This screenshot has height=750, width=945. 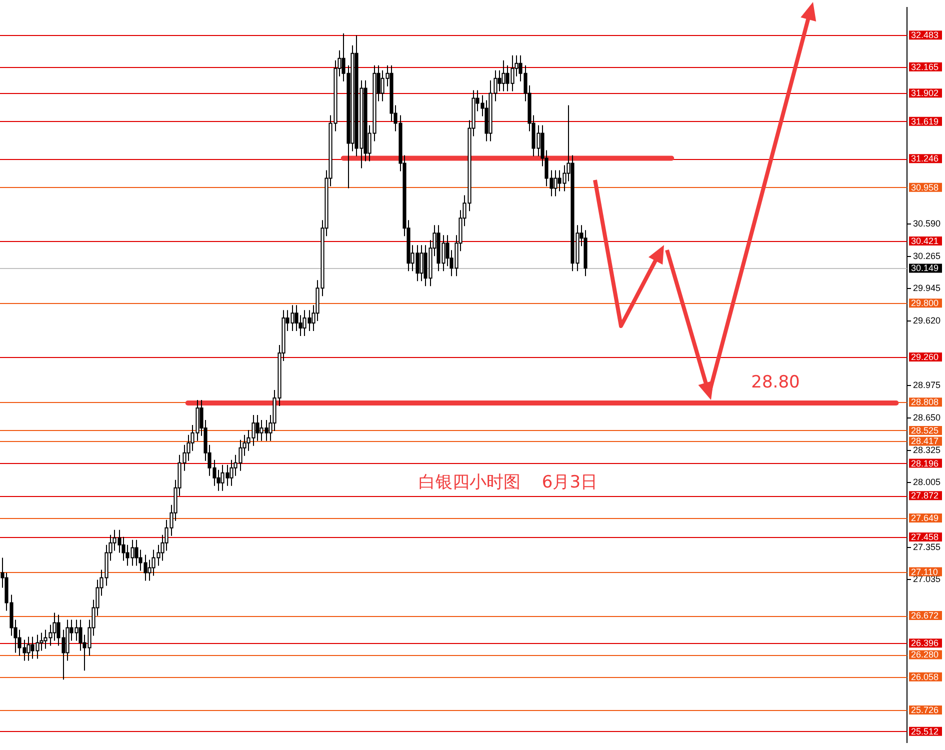 What do you see at coordinates (927, 385) in the screenshot?
I see `y-tick-label: 28.975` at bounding box center [927, 385].